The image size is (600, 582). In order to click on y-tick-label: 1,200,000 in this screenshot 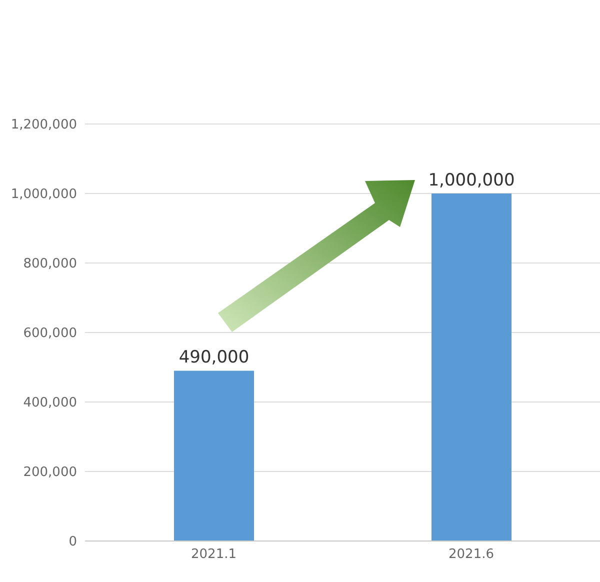, I will do `click(43, 125)`.